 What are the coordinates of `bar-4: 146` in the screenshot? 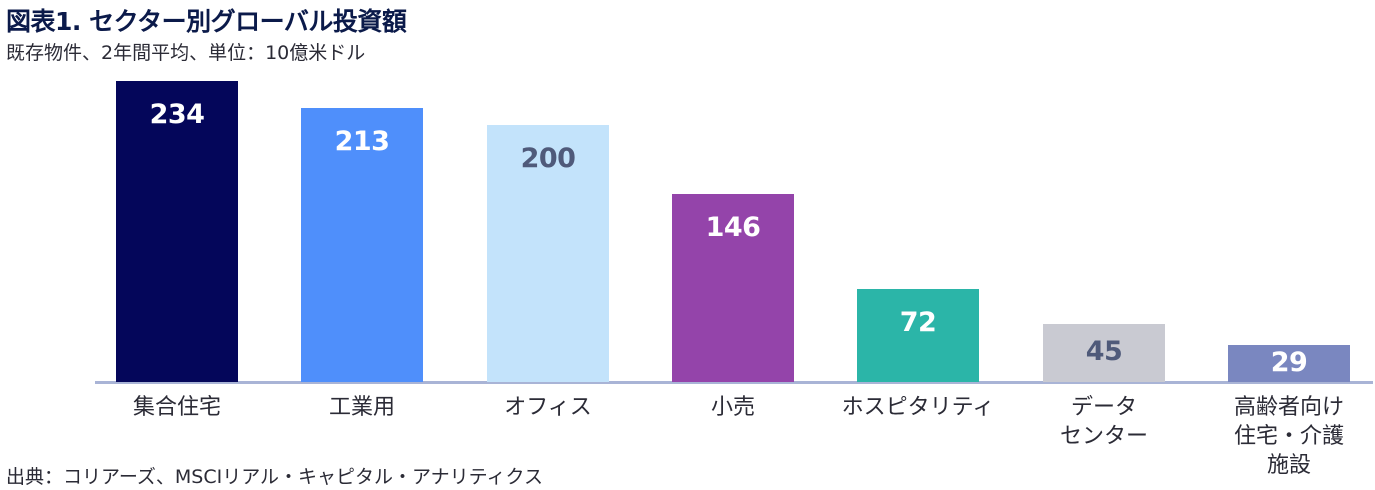 It's located at (733, 288).